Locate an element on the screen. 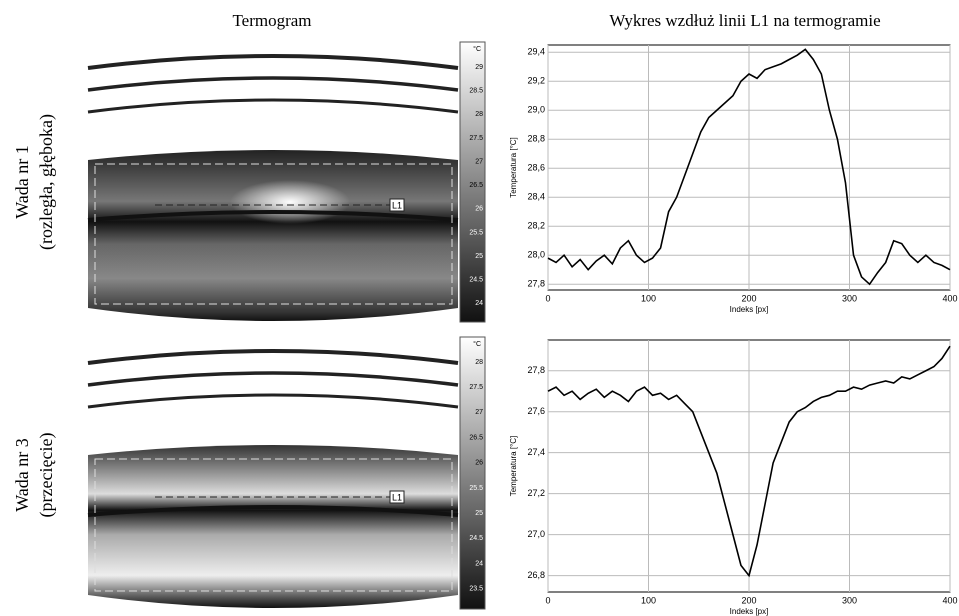 The height and width of the screenshot is (616, 959). hot-spot is located at coordinates (290, 202).